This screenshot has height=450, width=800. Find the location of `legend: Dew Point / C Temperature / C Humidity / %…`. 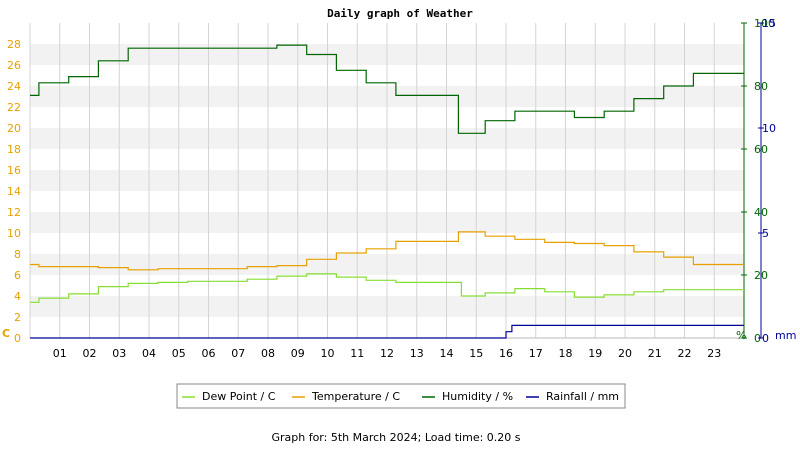

legend: Dew Point / C Temperature / C Humidity / %… is located at coordinates (401, 396).